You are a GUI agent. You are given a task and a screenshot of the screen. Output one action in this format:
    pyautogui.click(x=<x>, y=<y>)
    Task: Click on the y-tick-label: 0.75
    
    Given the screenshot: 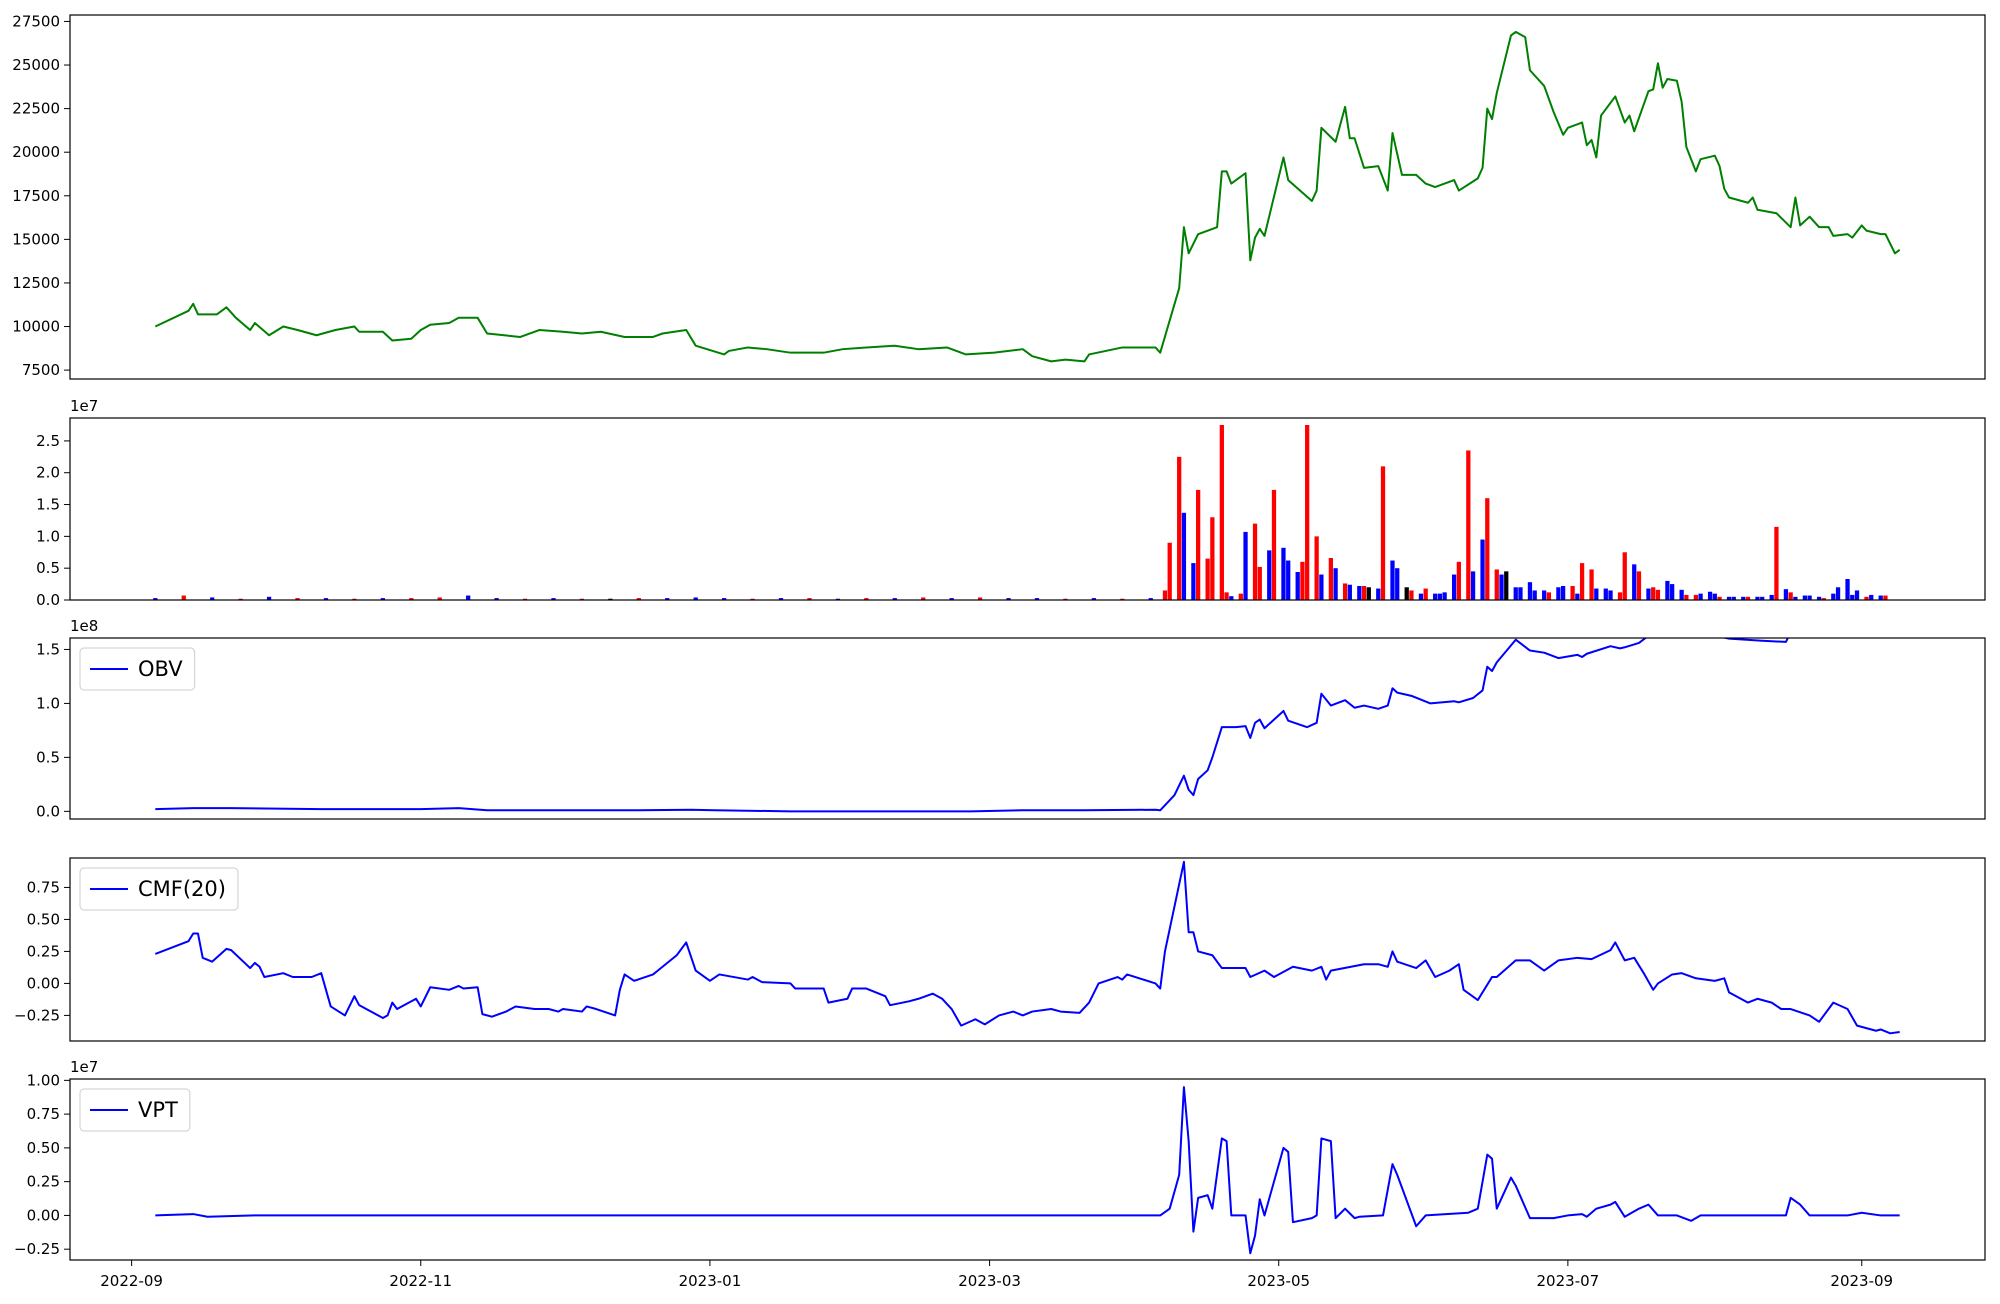 What is the action you would take?
    pyautogui.click(x=43, y=1114)
    